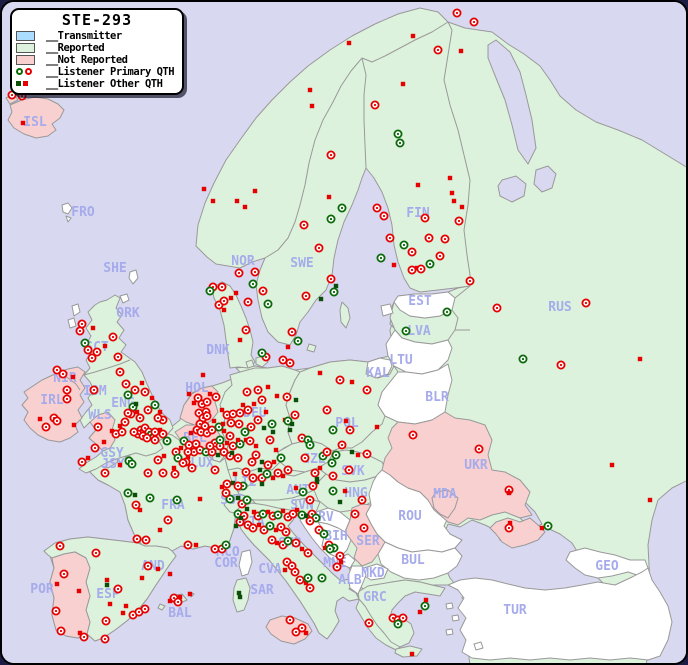 This screenshot has width=688, height=665. I want to click on legend-row-not-reported: __Not Reported, so click(97, 60).